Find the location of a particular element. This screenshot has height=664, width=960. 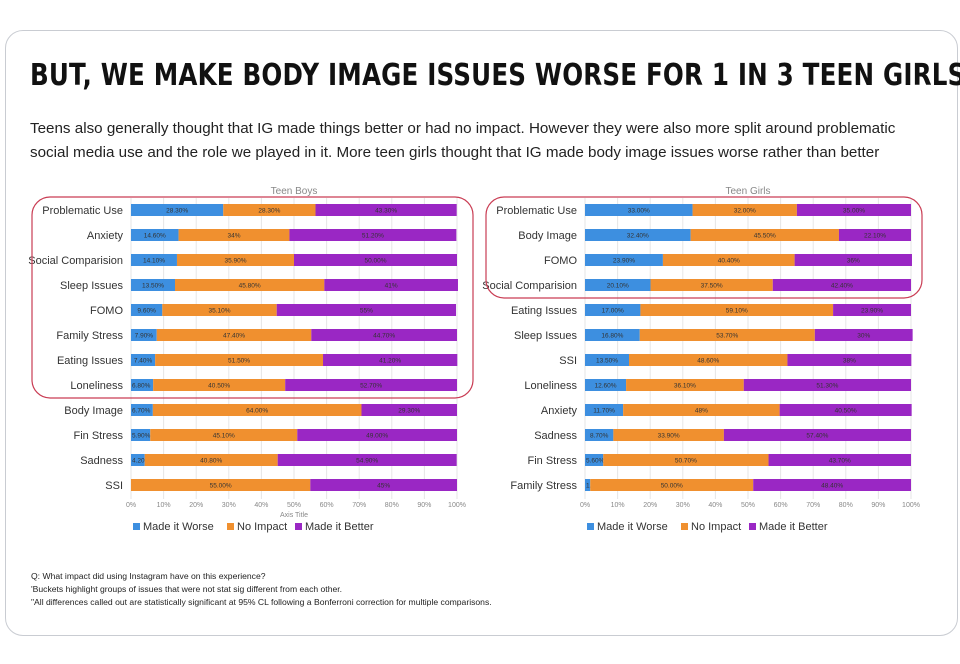

data-label-made-it-better-body-image: 29.30% is located at coordinates (409, 410).